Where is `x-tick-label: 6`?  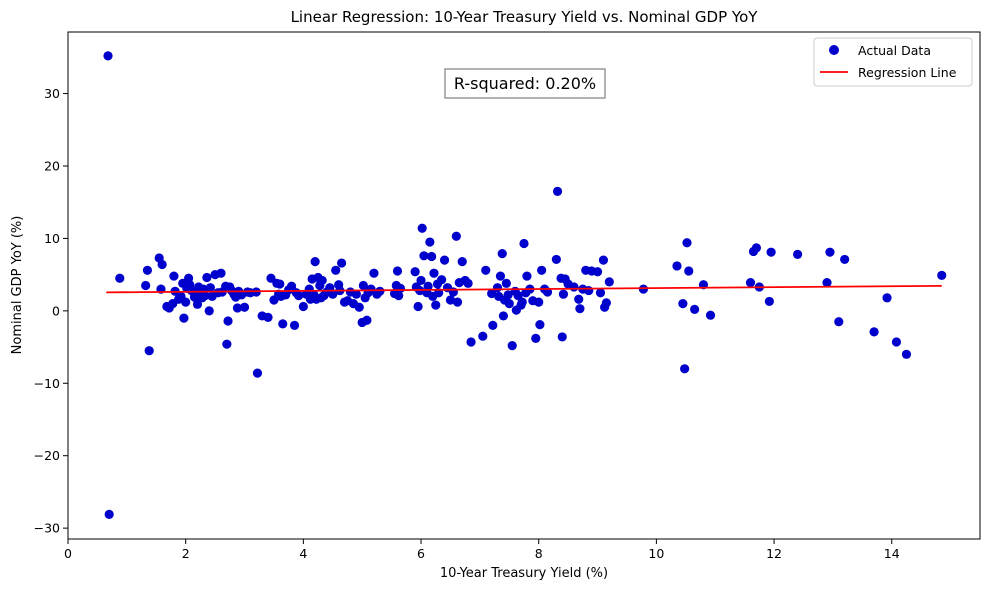 x-tick-label: 6 is located at coordinates (421, 553).